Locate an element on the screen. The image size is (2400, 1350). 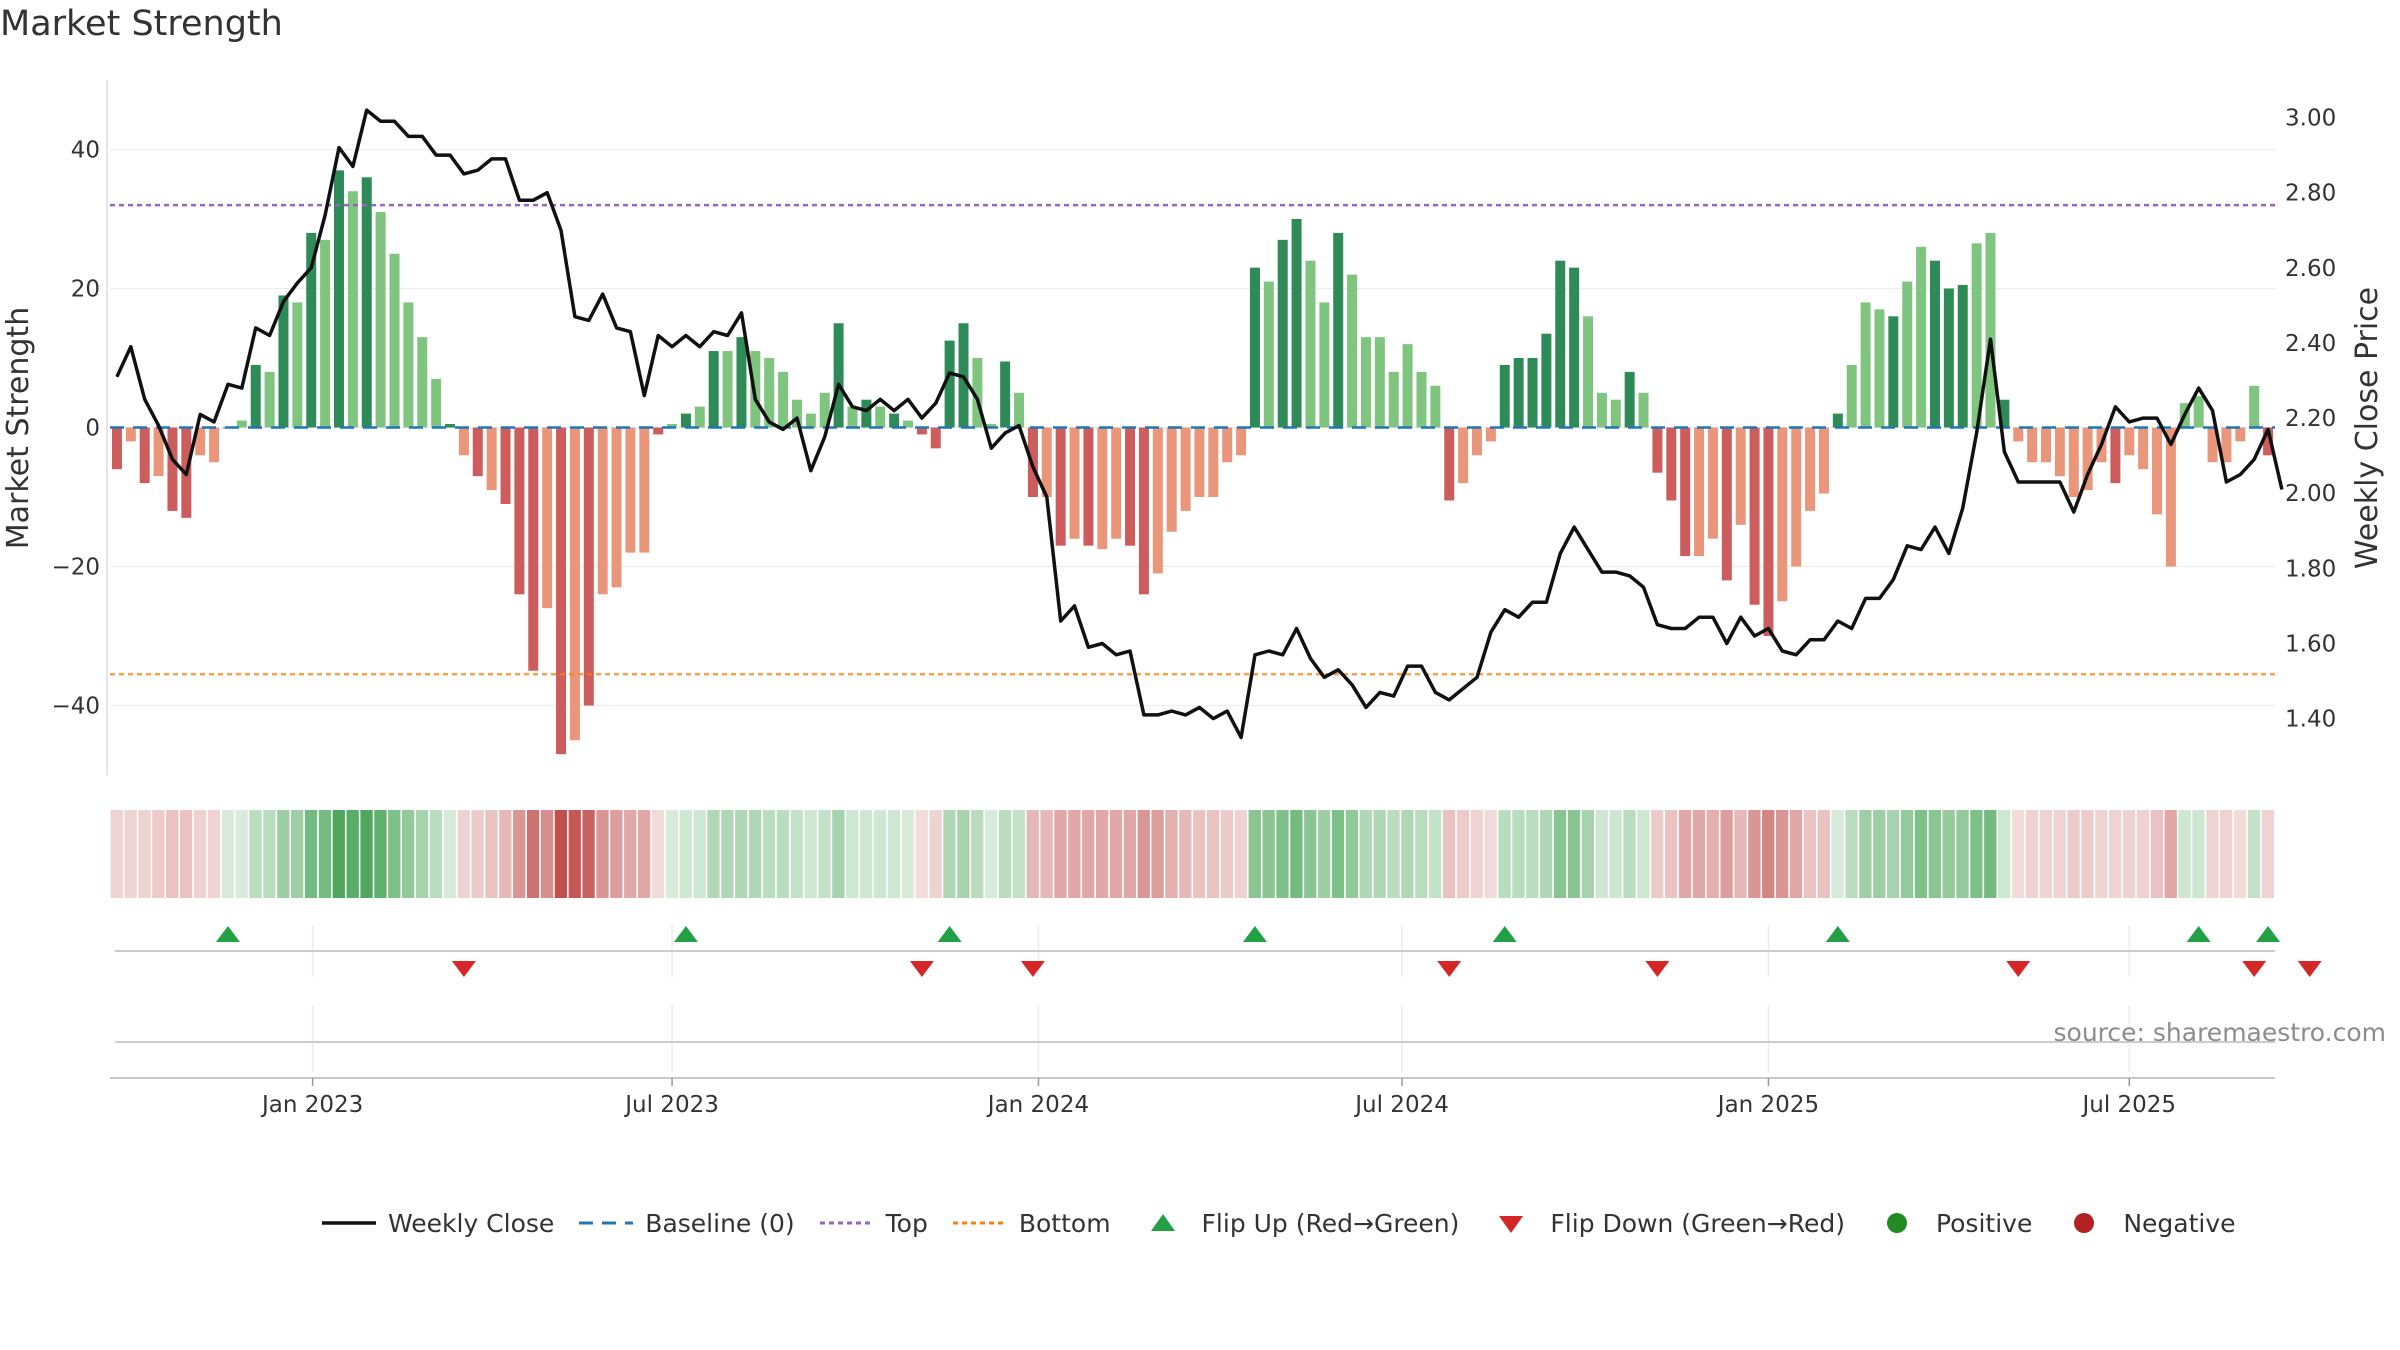
legend-item: Weekly Close is located at coordinates (436, 1223).